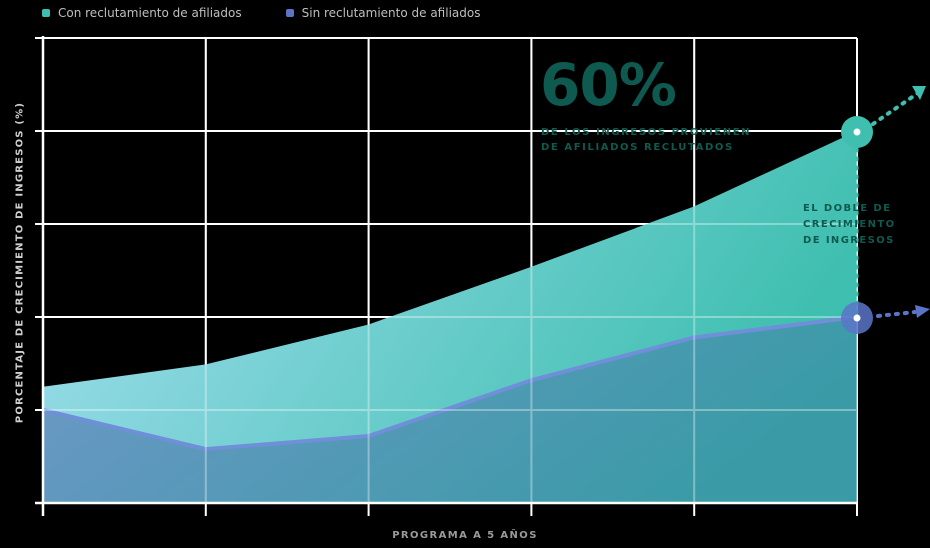 The width and height of the screenshot is (930, 548). I want to click on legend-item-con: Con reclutamiento de afiliados, so click(142, 13).